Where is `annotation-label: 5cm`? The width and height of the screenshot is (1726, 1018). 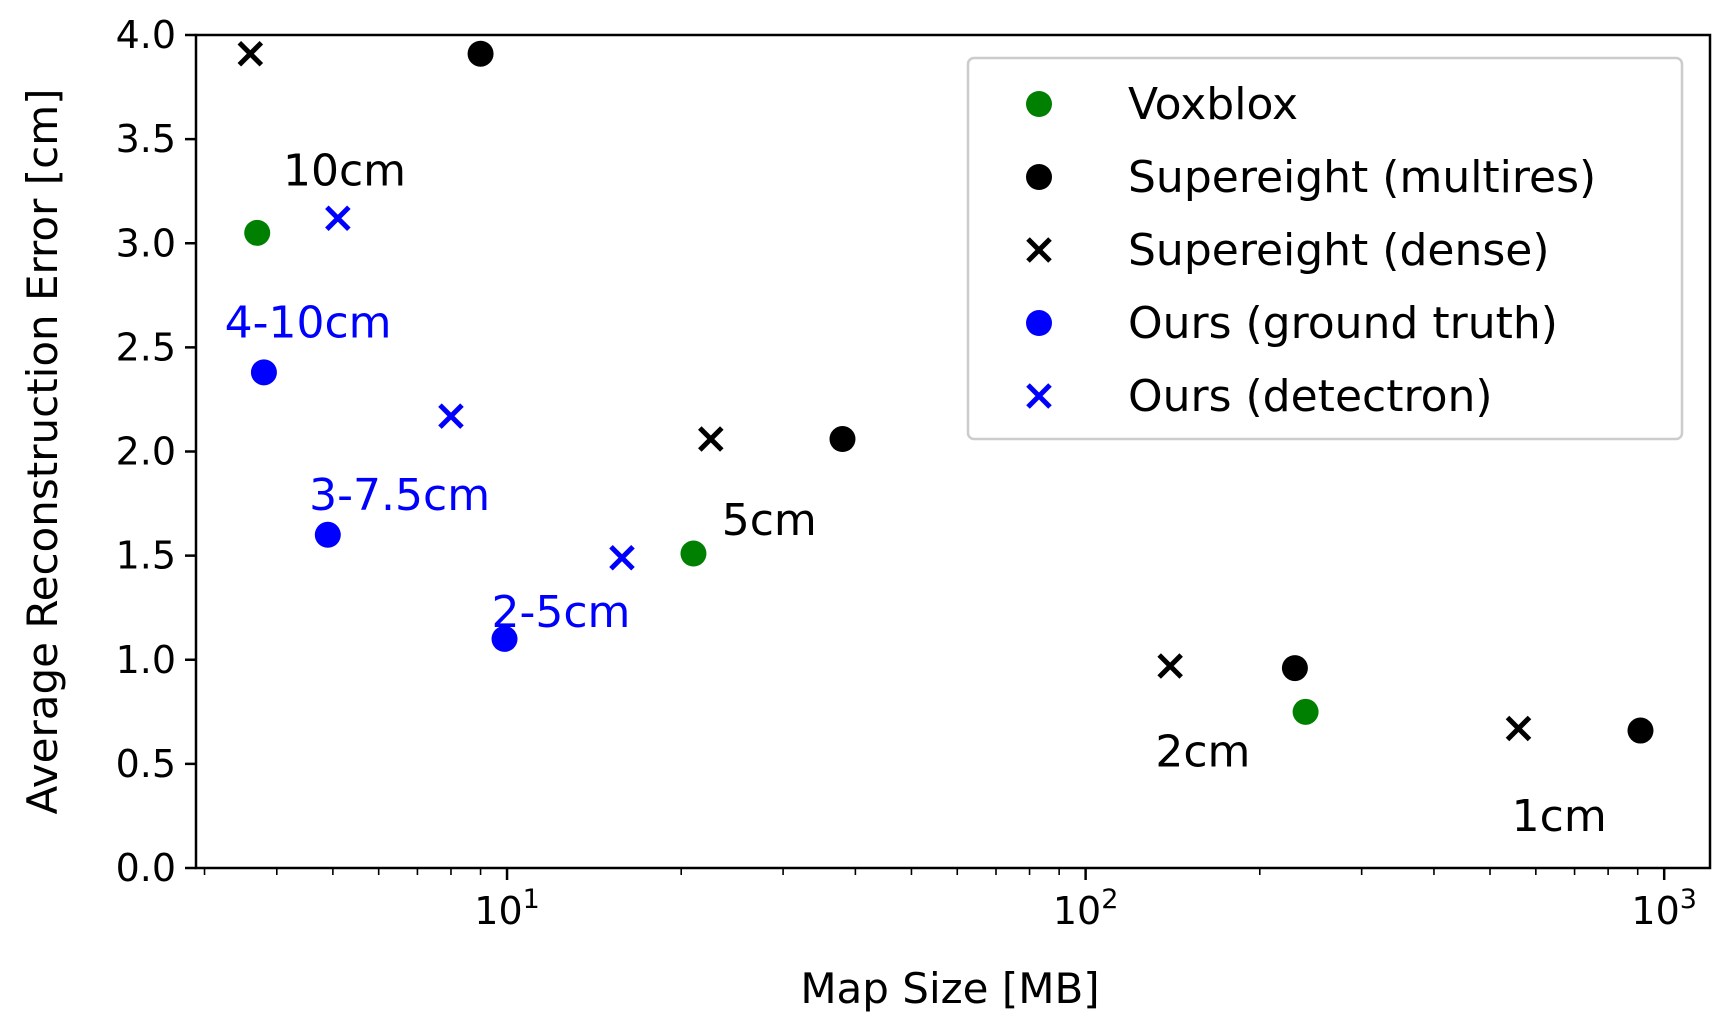 annotation-label: 5cm is located at coordinates (769, 520).